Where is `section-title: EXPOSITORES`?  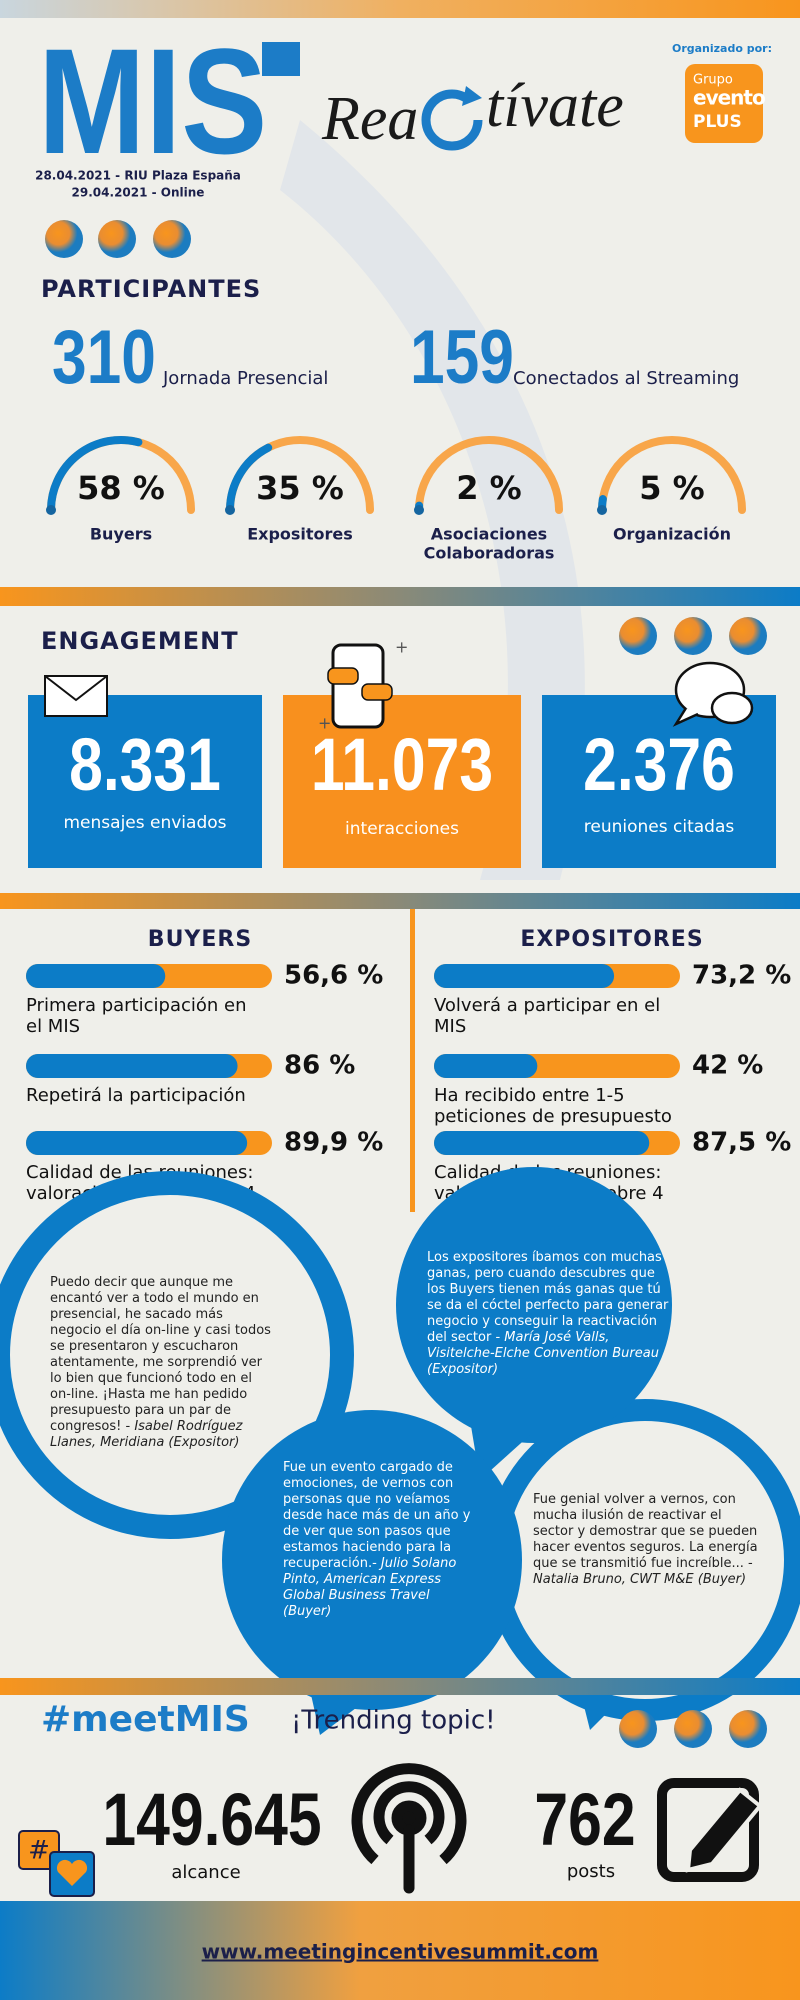
section-title: EXPOSITORES is located at coordinates (611, 939).